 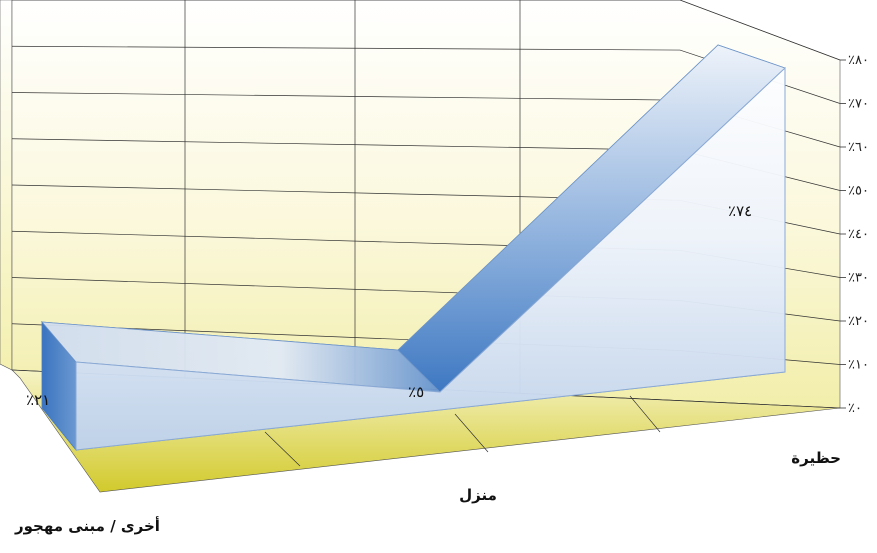 I want to click on y-tick-label: ٪١٠, so click(x=858, y=365).